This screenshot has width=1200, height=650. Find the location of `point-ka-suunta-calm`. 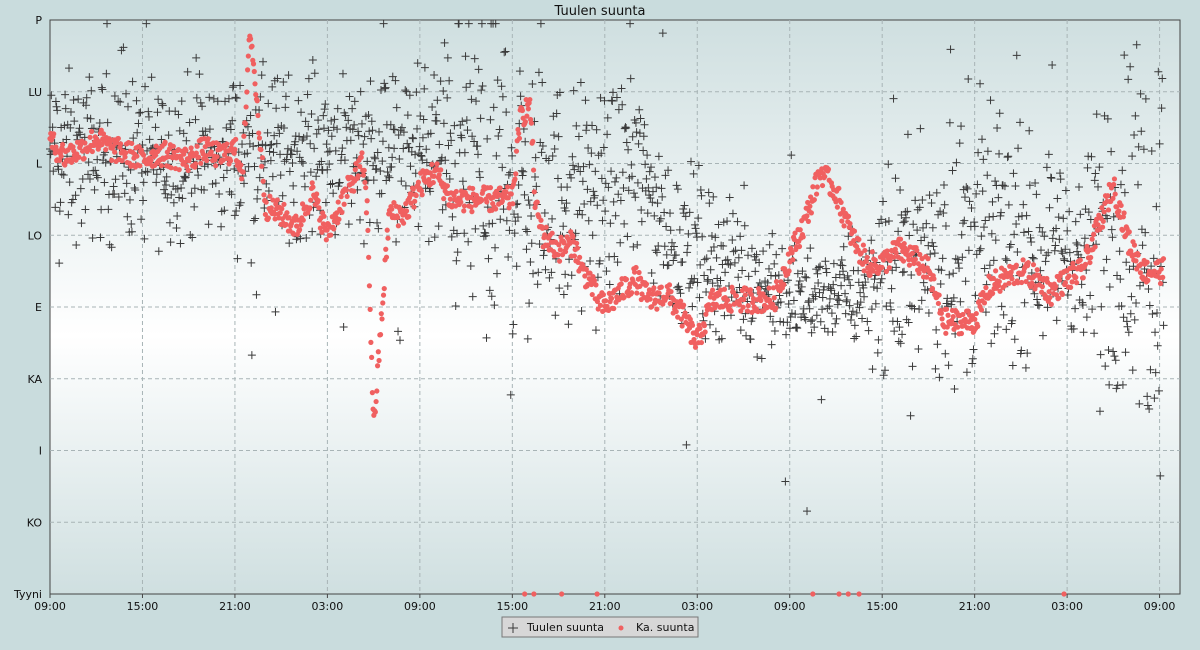

point-ka-suunta-calm is located at coordinates (525, 594).